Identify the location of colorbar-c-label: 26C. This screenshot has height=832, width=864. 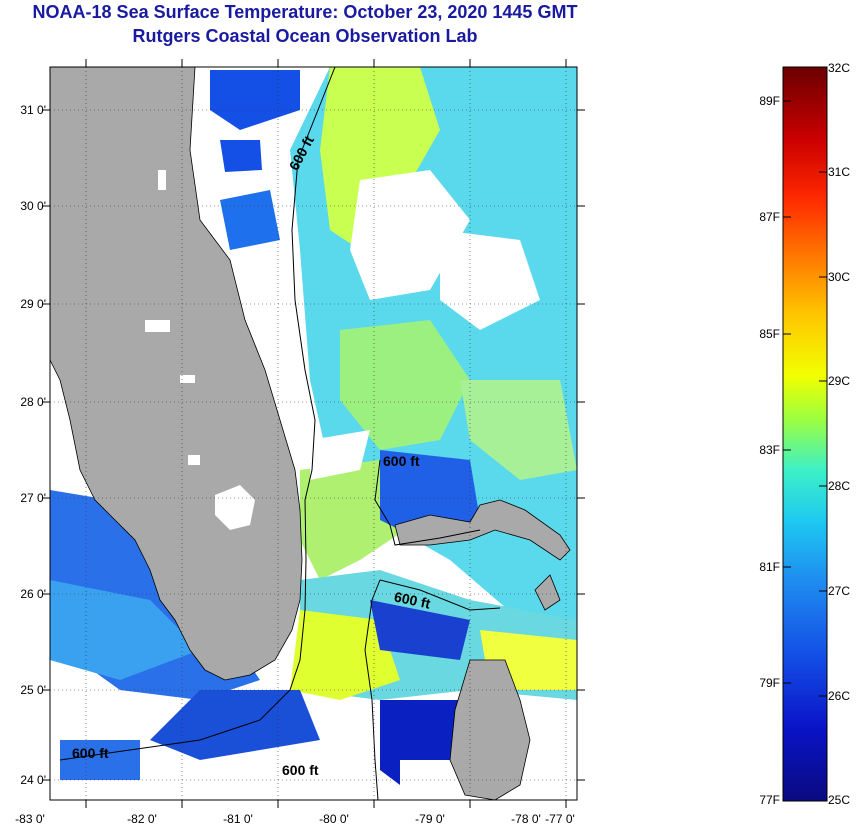
(839, 696).